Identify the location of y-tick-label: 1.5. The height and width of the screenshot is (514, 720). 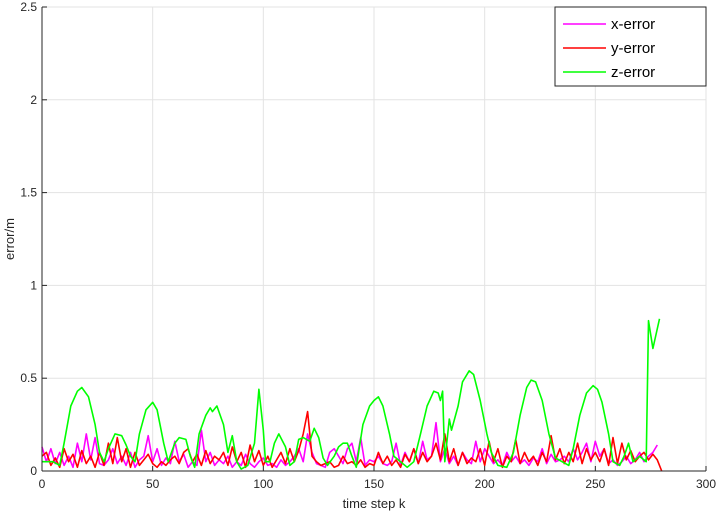
(28, 193).